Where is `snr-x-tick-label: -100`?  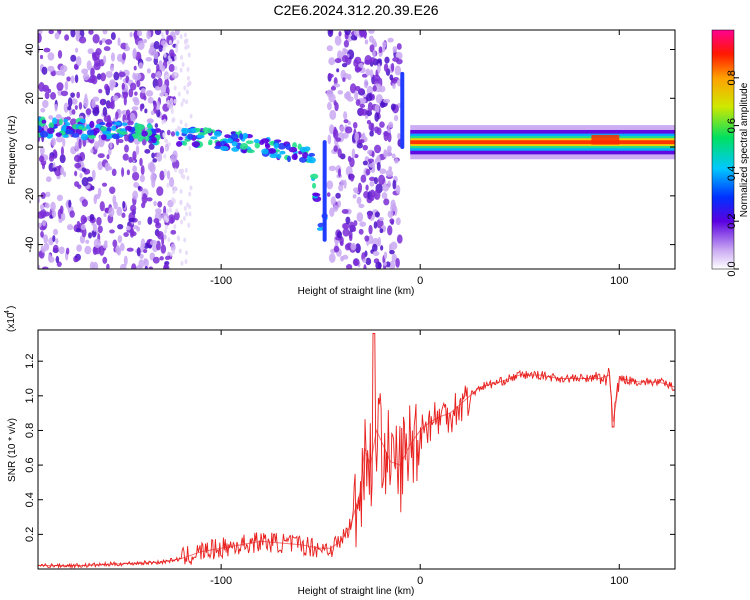
snr-x-tick-label: -100 is located at coordinates (221, 581).